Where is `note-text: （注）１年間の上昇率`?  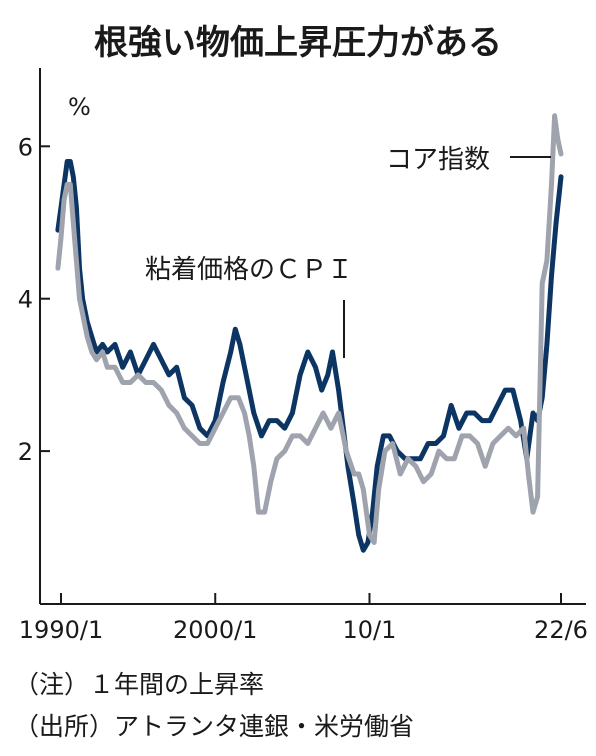 note-text: （注）１年間の上昇率 is located at coordinates (139, 684).